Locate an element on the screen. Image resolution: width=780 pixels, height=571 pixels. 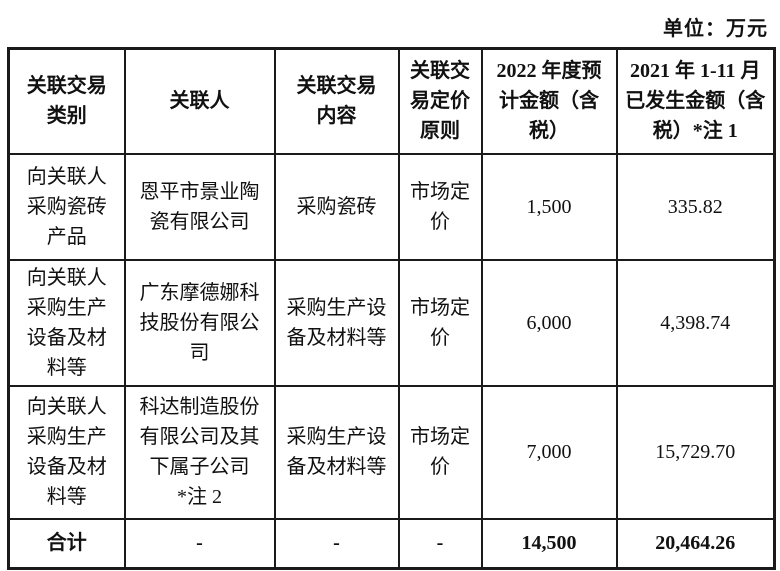
cell-related-party: 恩平市景业陶 瓷有限公司 is located at coordinates (199, 206).